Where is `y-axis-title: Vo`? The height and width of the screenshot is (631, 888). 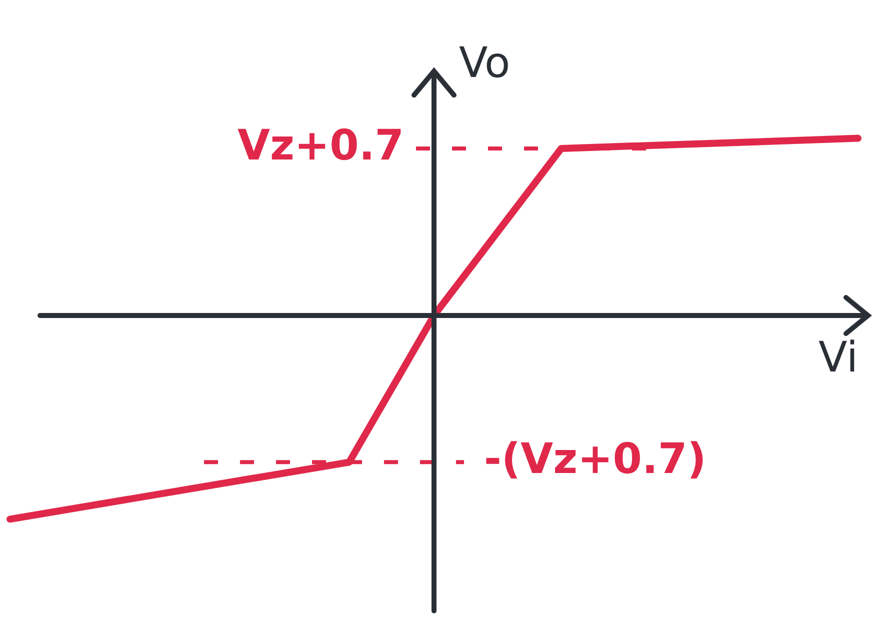
y-axis-title: Vo is located at coordinates (484, 63).